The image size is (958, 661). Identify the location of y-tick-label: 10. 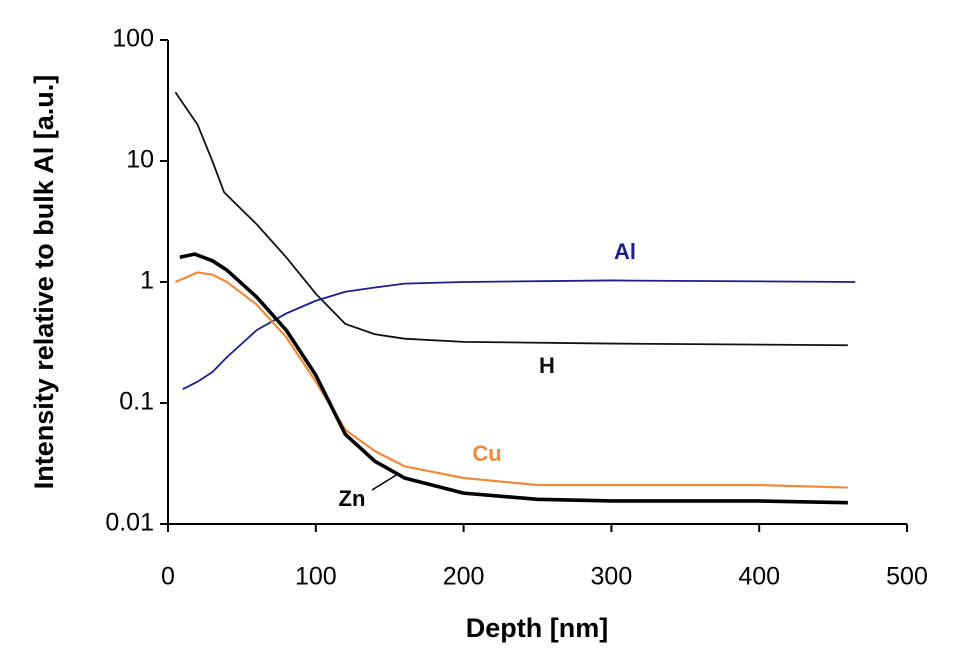
(140, 160).